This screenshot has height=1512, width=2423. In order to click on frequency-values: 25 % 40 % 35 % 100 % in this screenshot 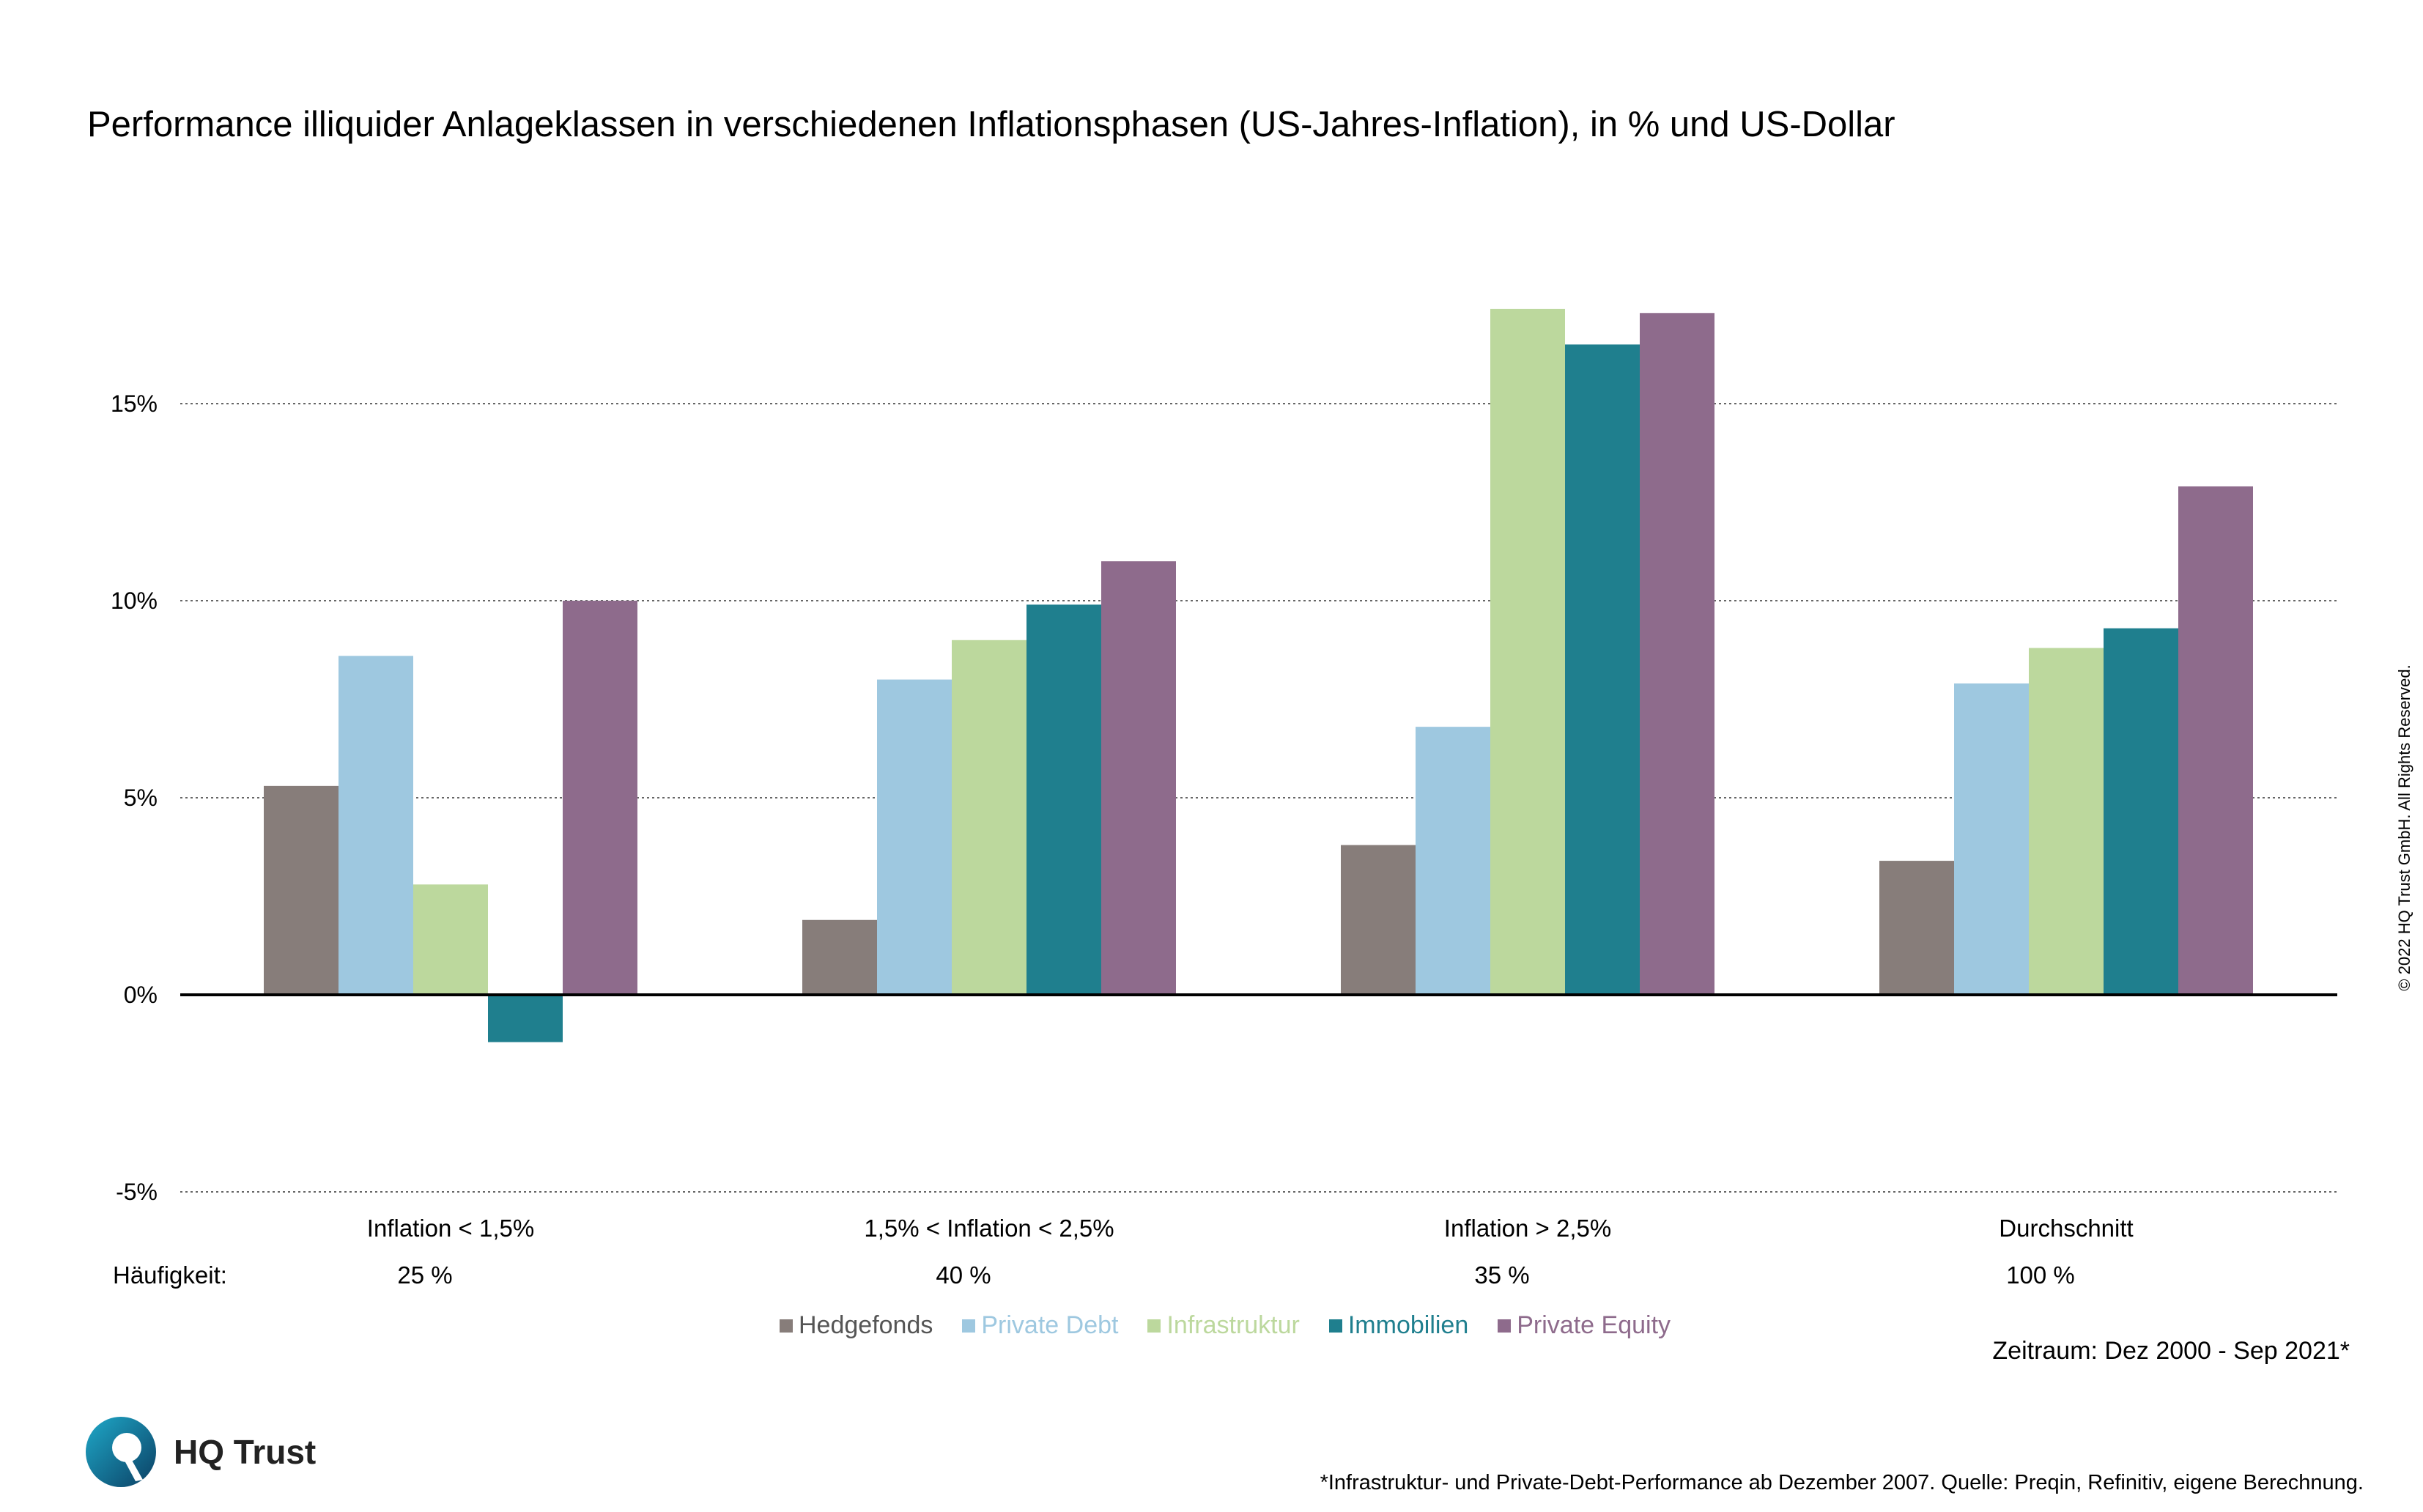, I will do `click(1235, 1275)`.